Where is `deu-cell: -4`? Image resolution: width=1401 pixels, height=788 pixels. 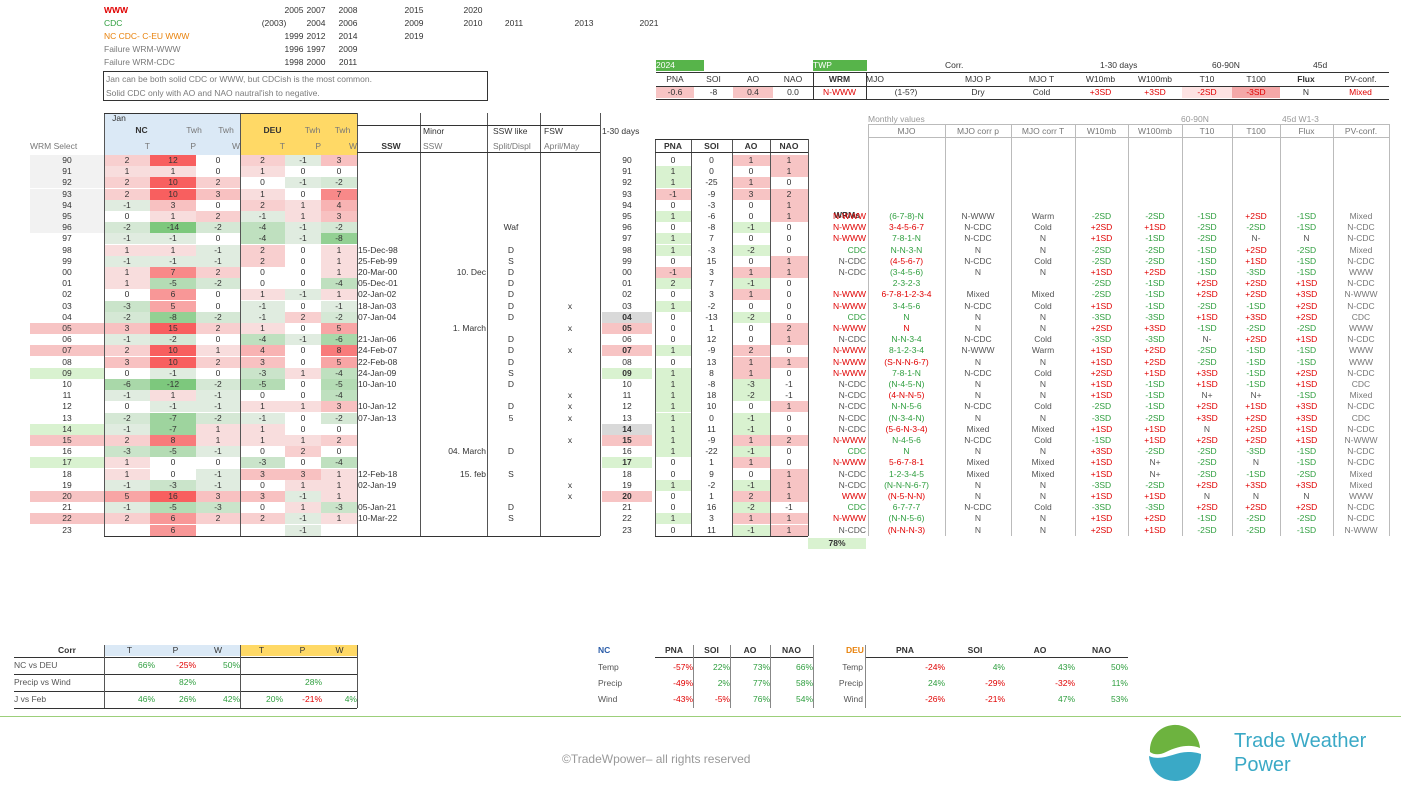 deu-cell: -4 is located at coordinates (339, 284).